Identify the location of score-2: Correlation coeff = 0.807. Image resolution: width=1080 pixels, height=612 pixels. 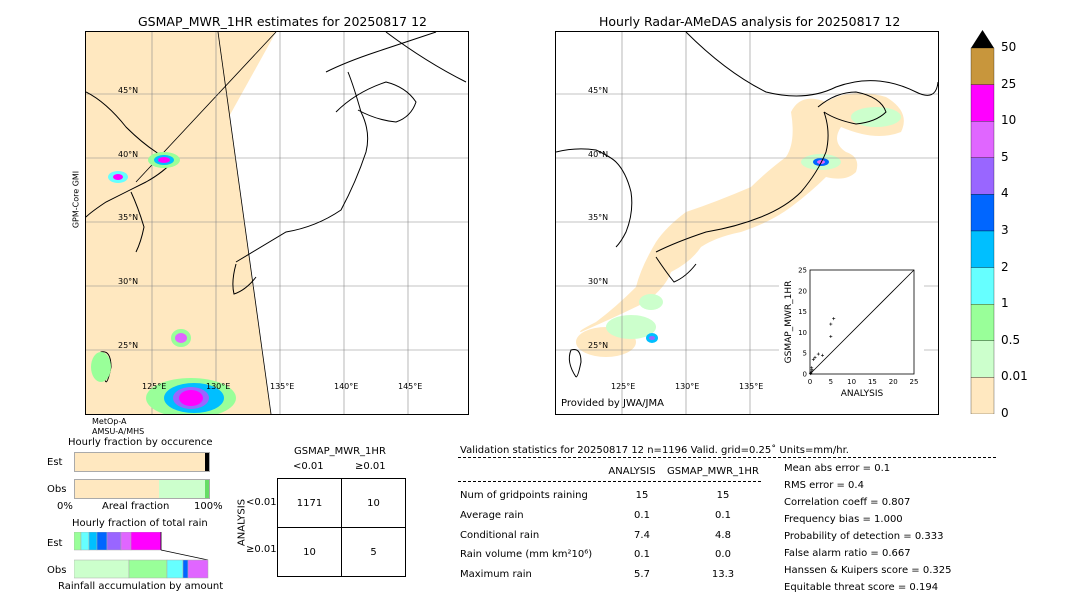
(847, 502).